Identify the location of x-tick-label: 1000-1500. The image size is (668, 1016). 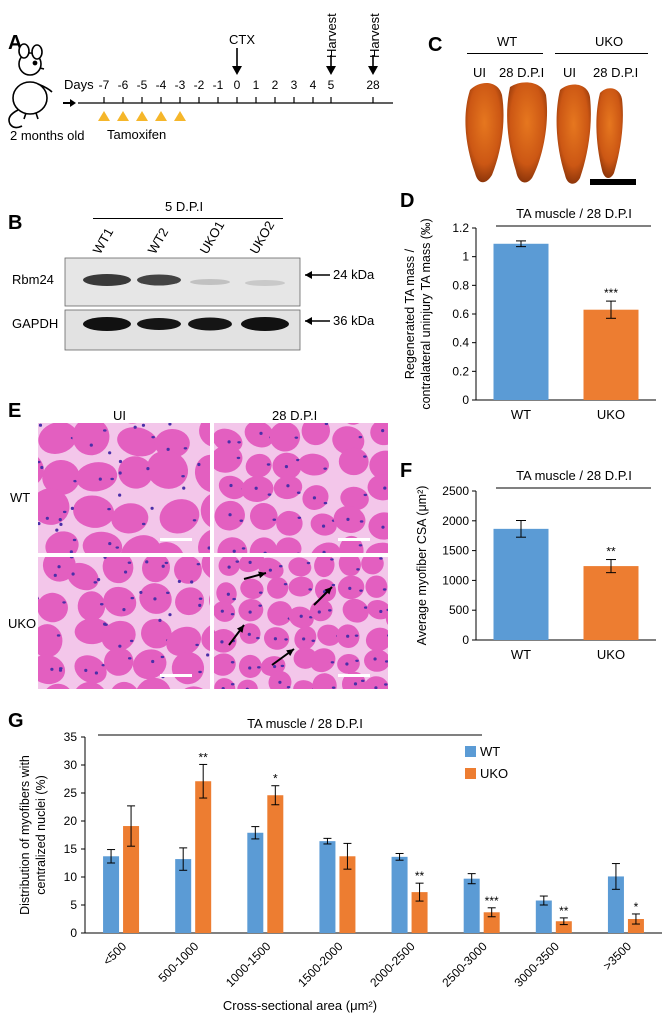
(248, 964).